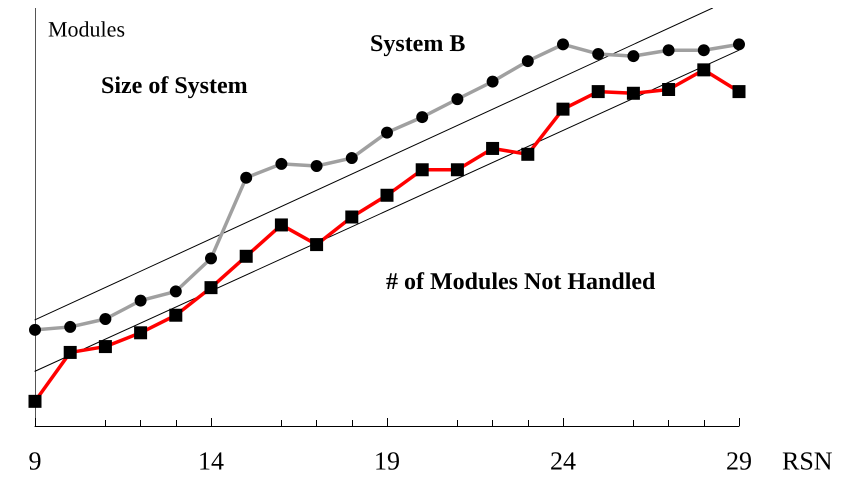  What do you see at coordinates (739, 461) in the screenshot?
I see `x-tick-label: 29` at bounding box center [739, 461].